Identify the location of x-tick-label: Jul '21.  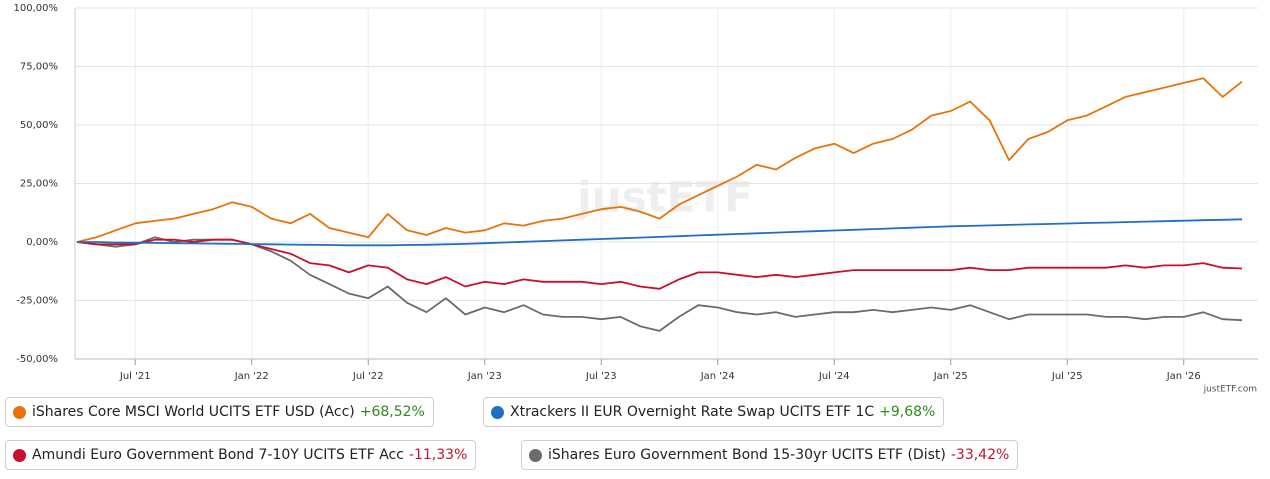
(135, 376).